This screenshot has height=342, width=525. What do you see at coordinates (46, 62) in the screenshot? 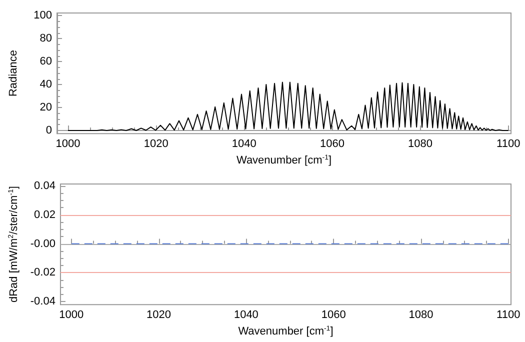
I see `y-tick-label: 60` at bounding box center [46, 62].